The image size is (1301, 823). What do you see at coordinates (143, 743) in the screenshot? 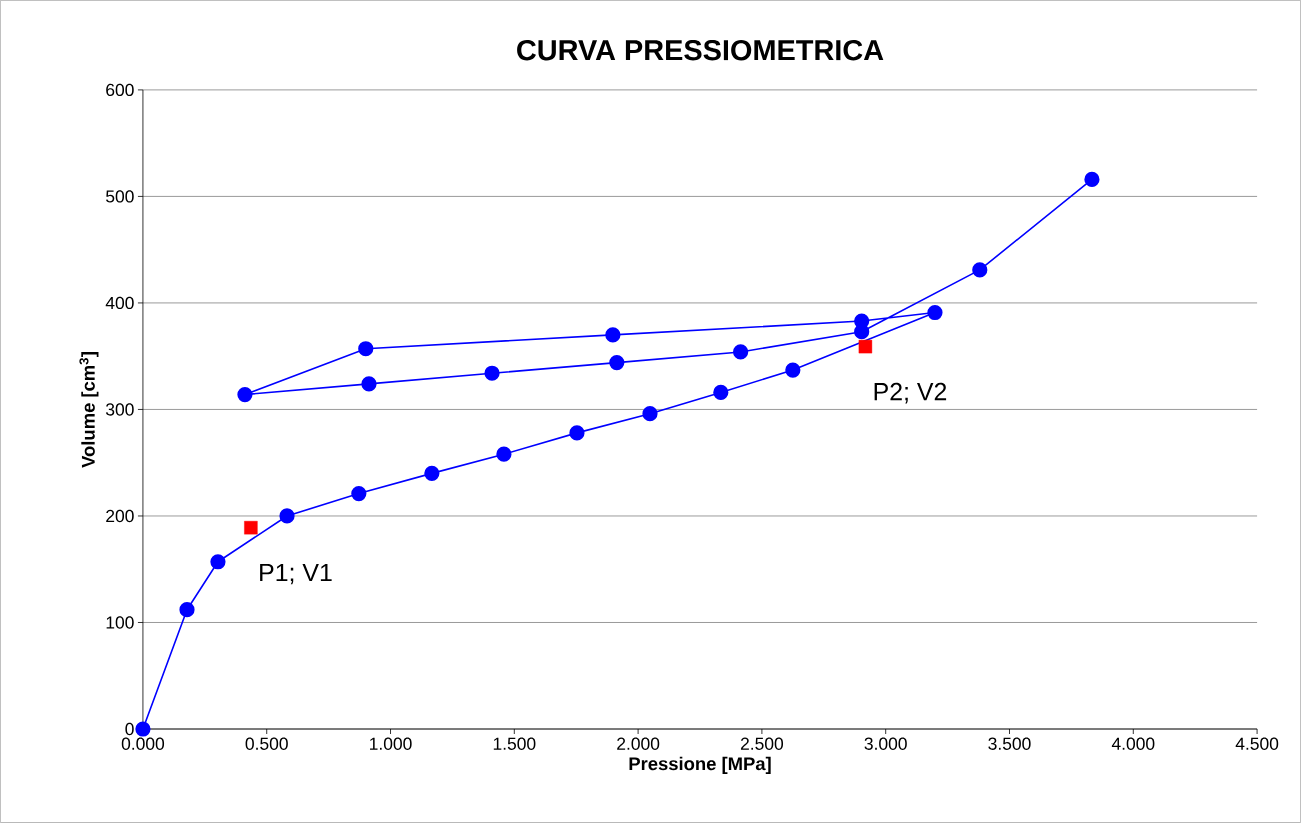
I see `x-tick-label: 0.000` at bounding box center [143, 743].